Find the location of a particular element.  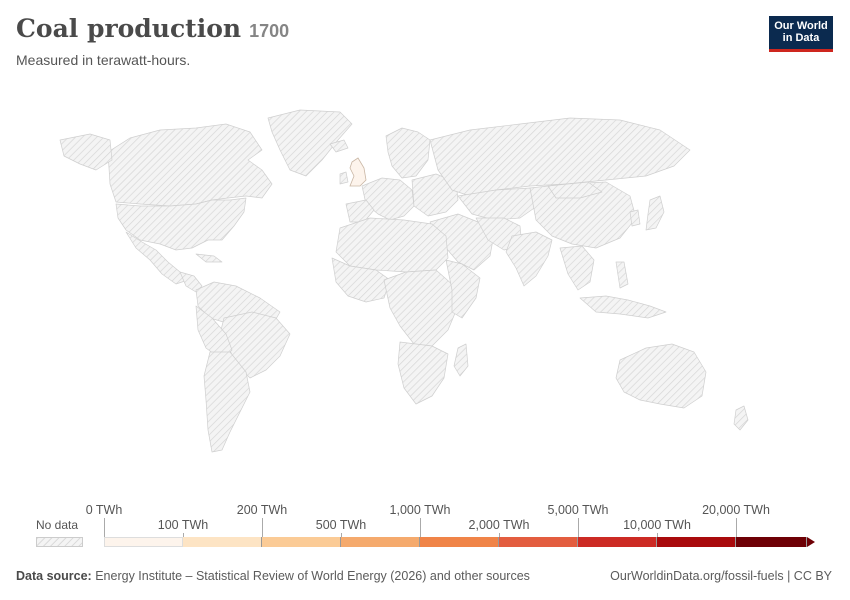

chart-subtitle: Measured in terawatt-hours. is located at coordinates (103, 60).